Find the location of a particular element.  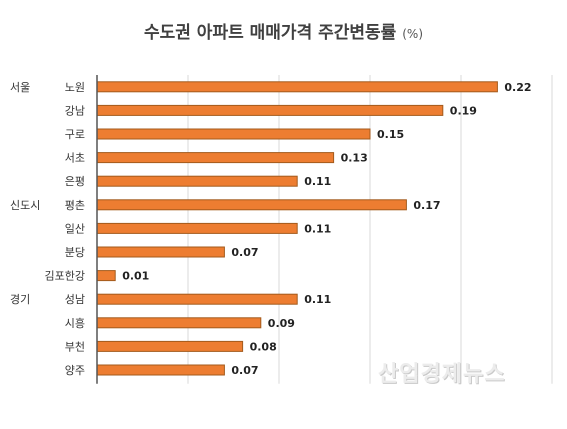

category-label: 성남 is located at coordinates (75, 299).